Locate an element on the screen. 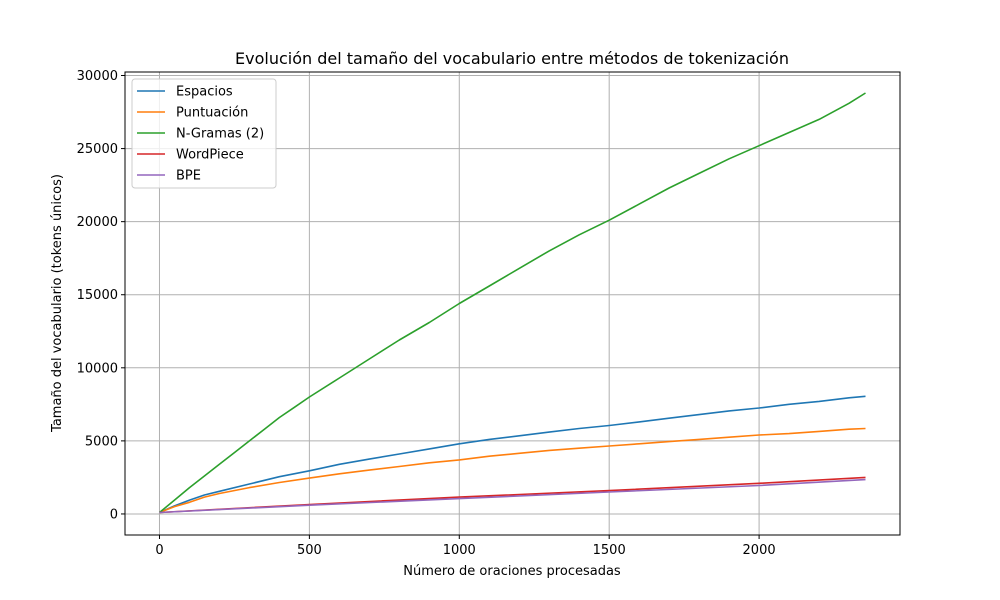 This screenshot has height=600, width=1000. y-axis-label: Tamaño del vocabulario (tokens únicos) is located at coordinates (57, 303).